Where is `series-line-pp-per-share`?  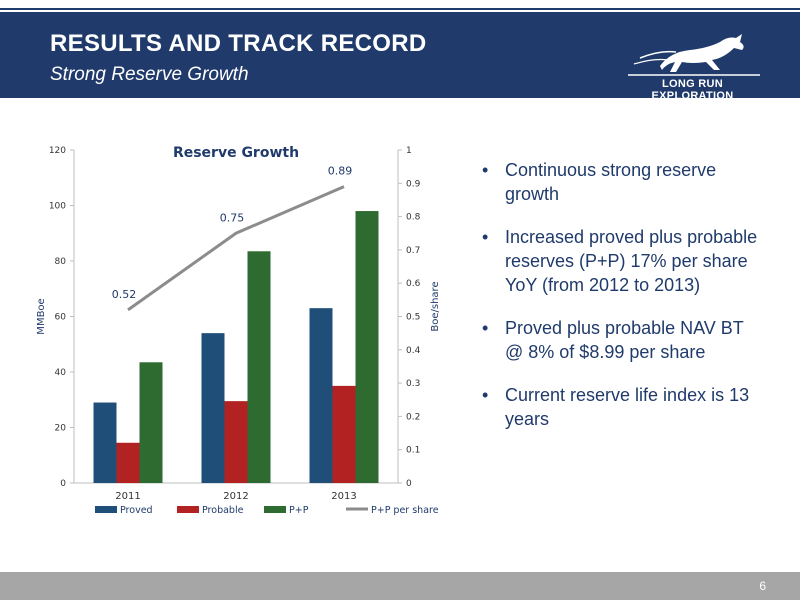
series-line-pp-per-share is located at coordinates (236, 248).